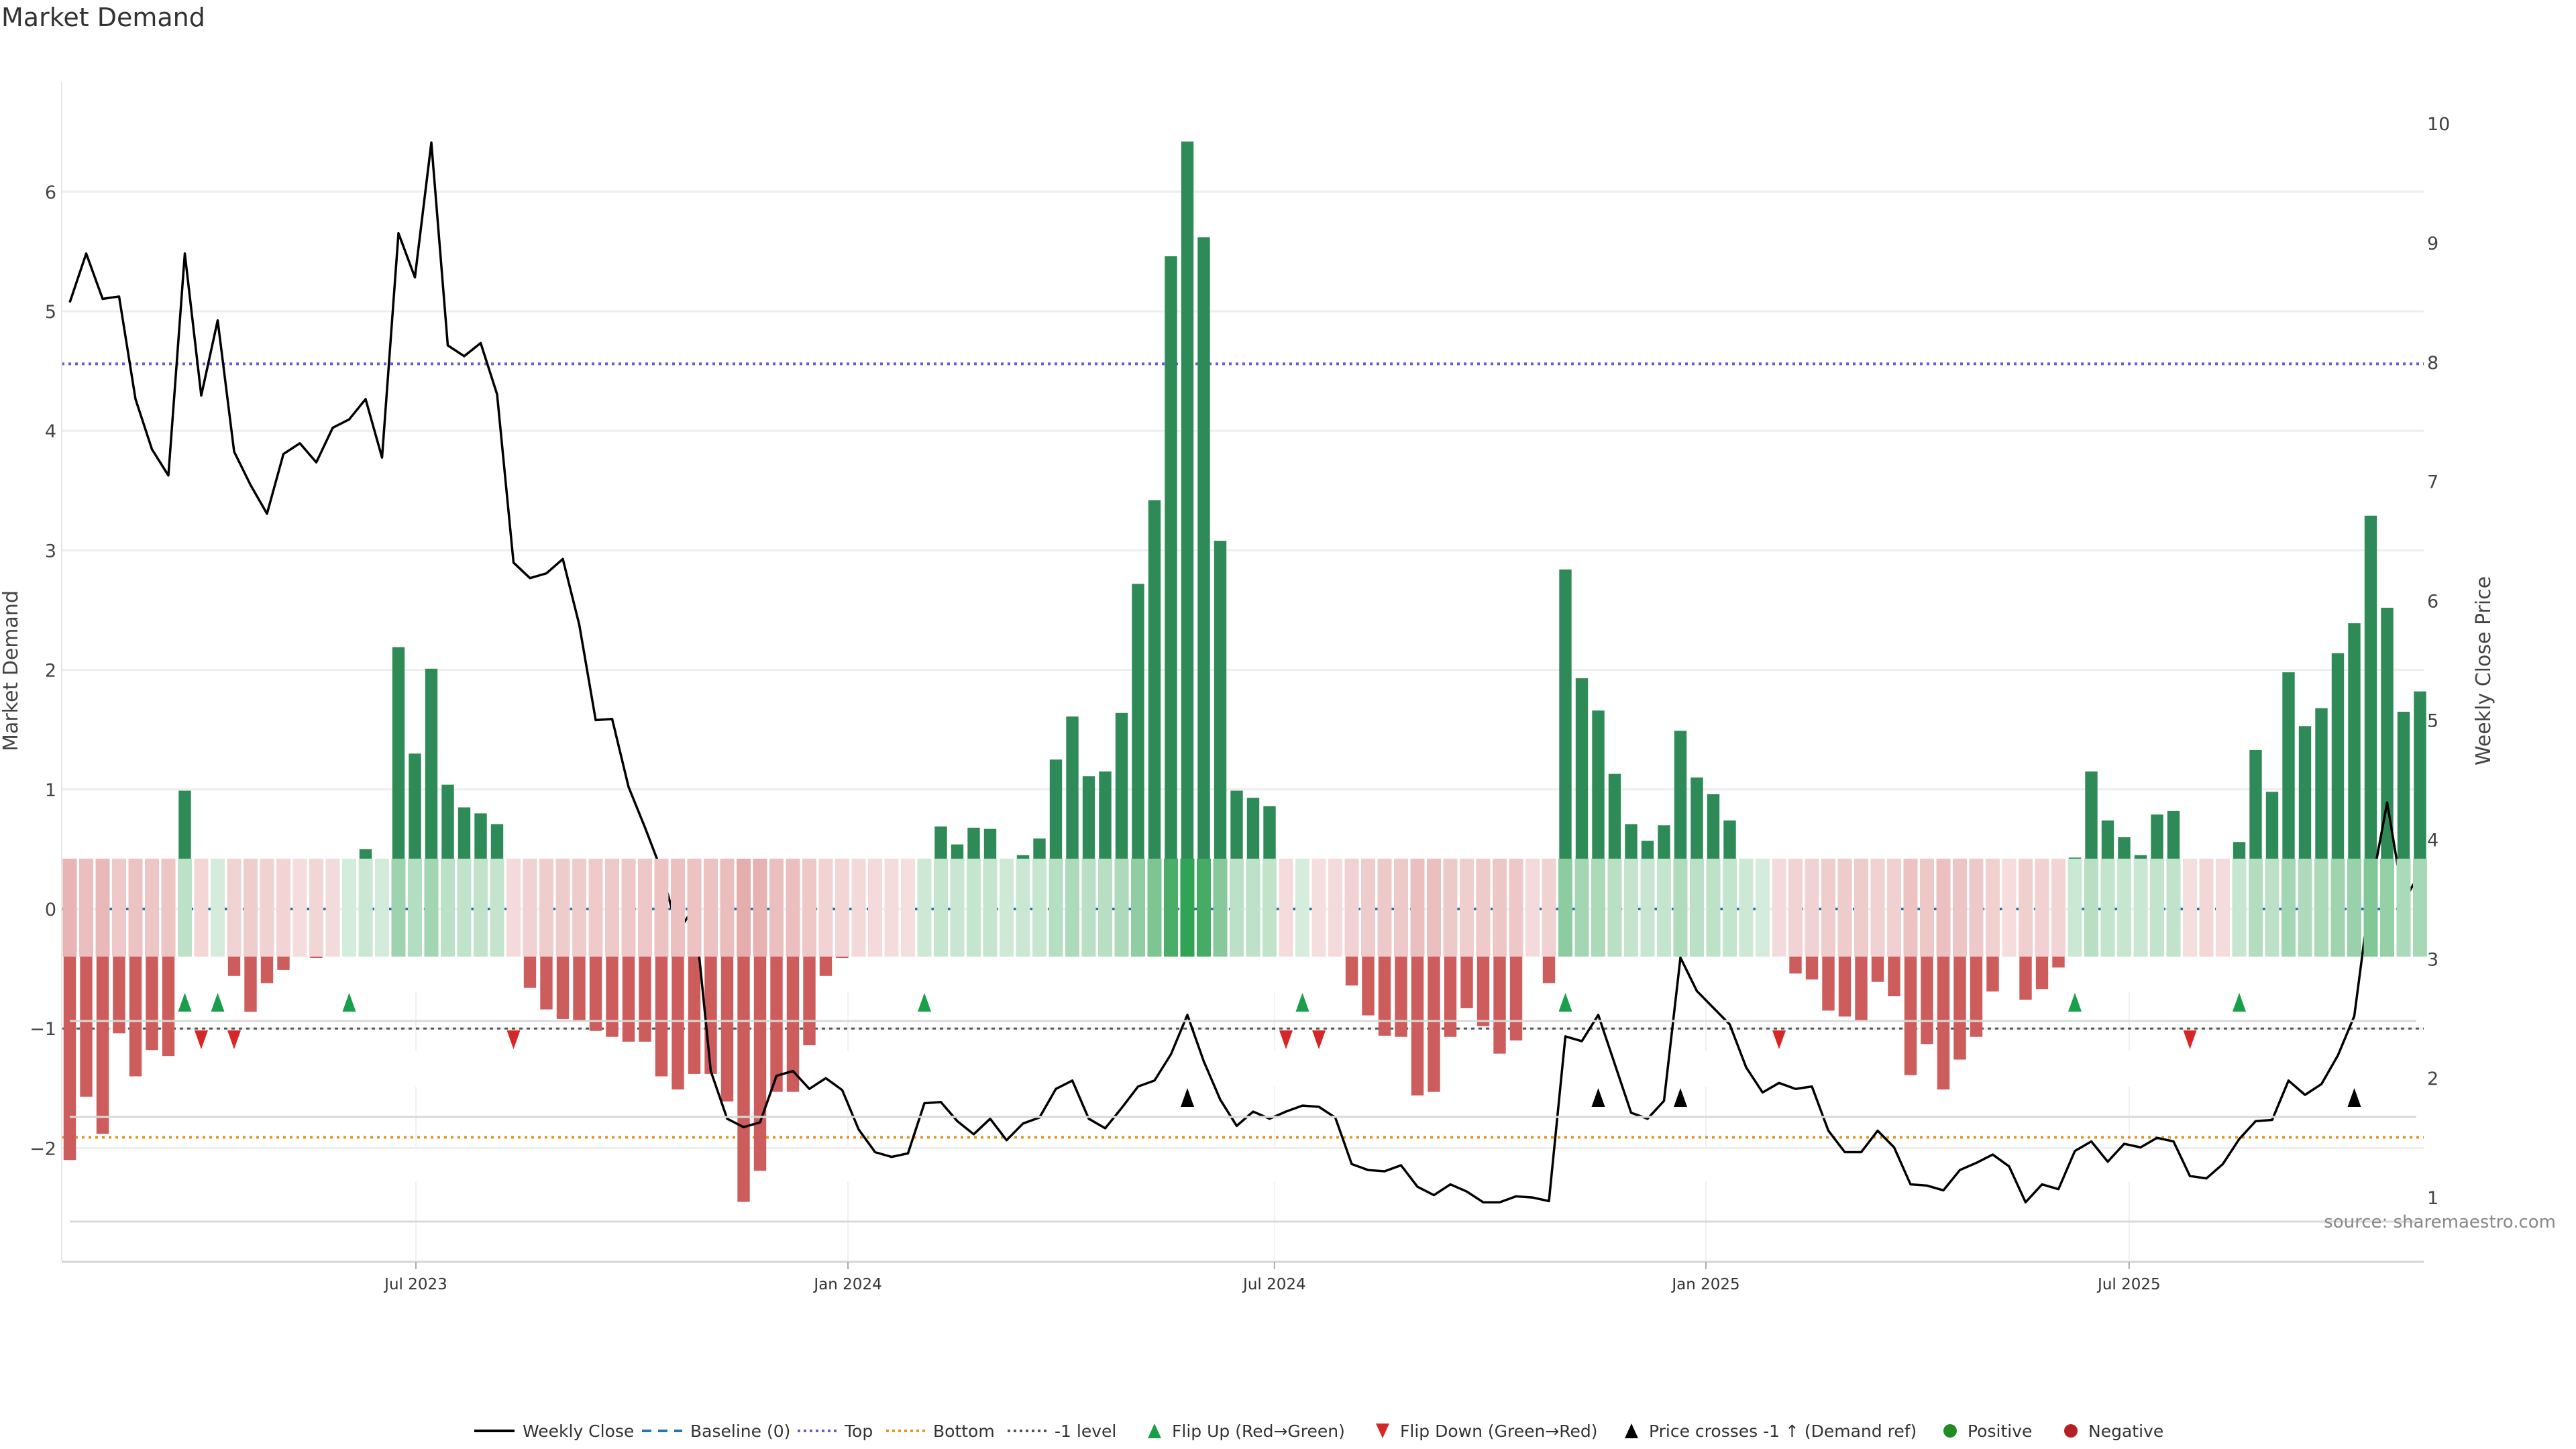 The image size is (2576, 1449). Describe the element at coordinates (940, 1431) in the screenshot. I see `legend-item-bottom: Bottom` at that location.